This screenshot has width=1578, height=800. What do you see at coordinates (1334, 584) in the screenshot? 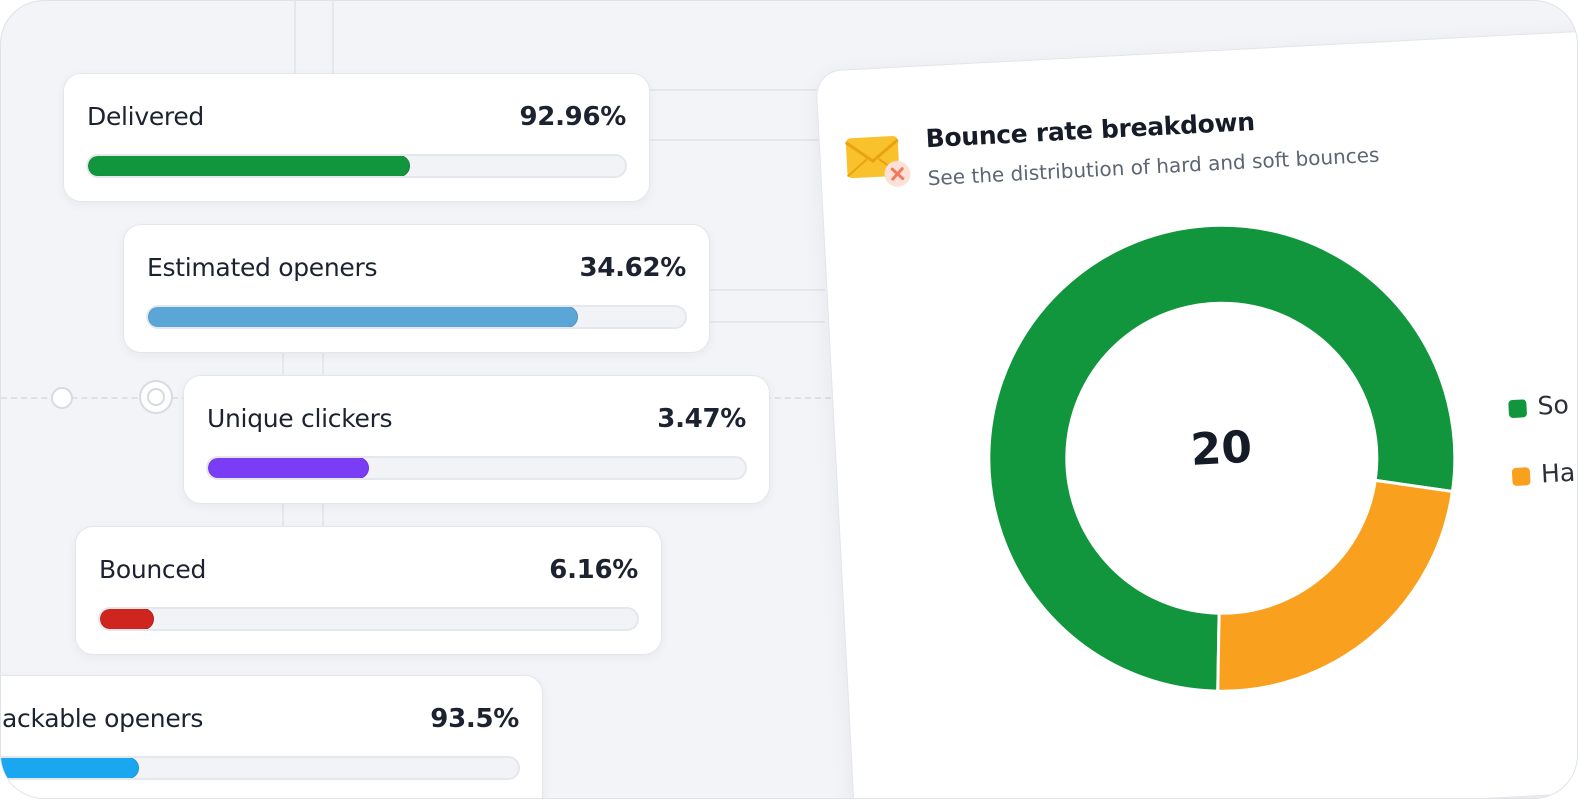
I see `donut-slice-hard` at bounding box center [1334, 584].